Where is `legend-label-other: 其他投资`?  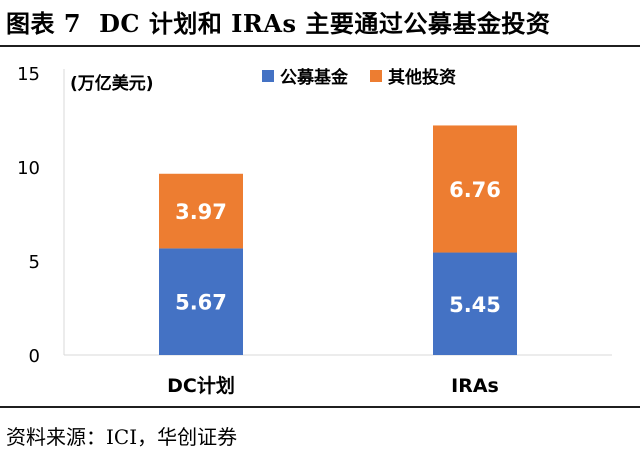
legend-label-other: 其他投资 is located at coordinates (422, 78).